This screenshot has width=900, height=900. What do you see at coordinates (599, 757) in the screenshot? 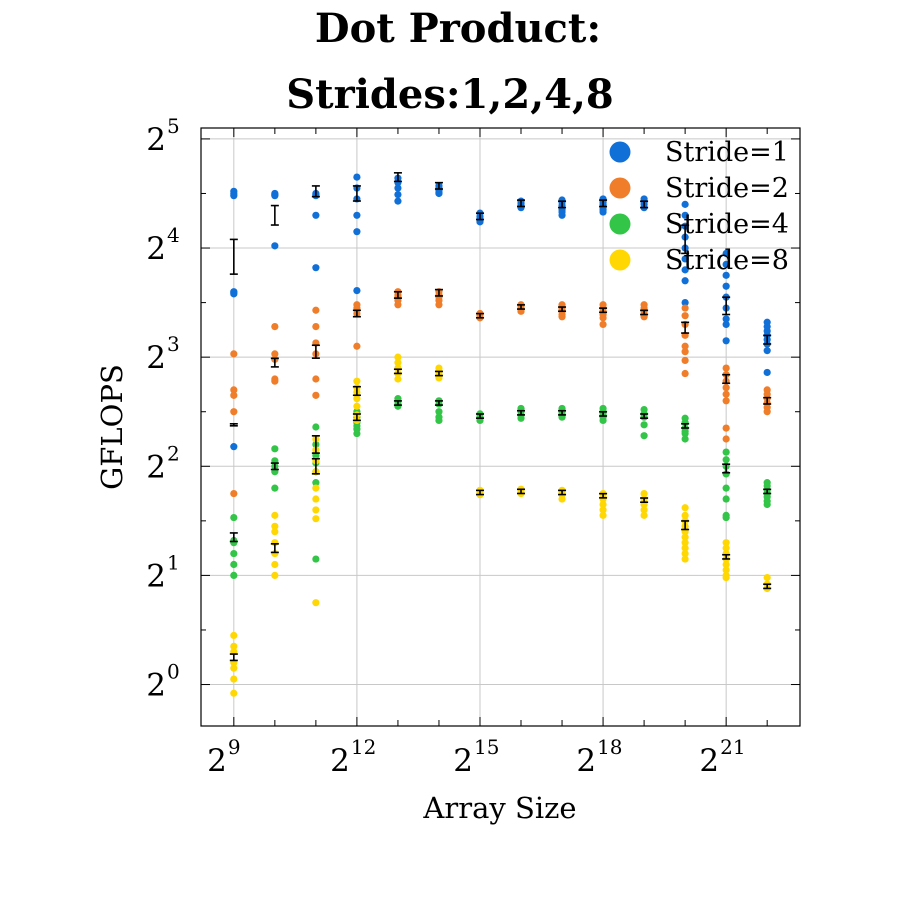
I see `x-tick-label: 2 18` at bounding box center [599, 757].